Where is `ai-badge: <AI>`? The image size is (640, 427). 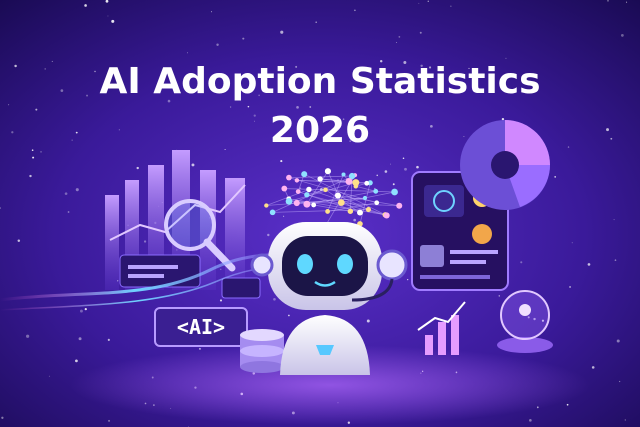
ai-badge: <AI> is located at coordinates (201, 327).